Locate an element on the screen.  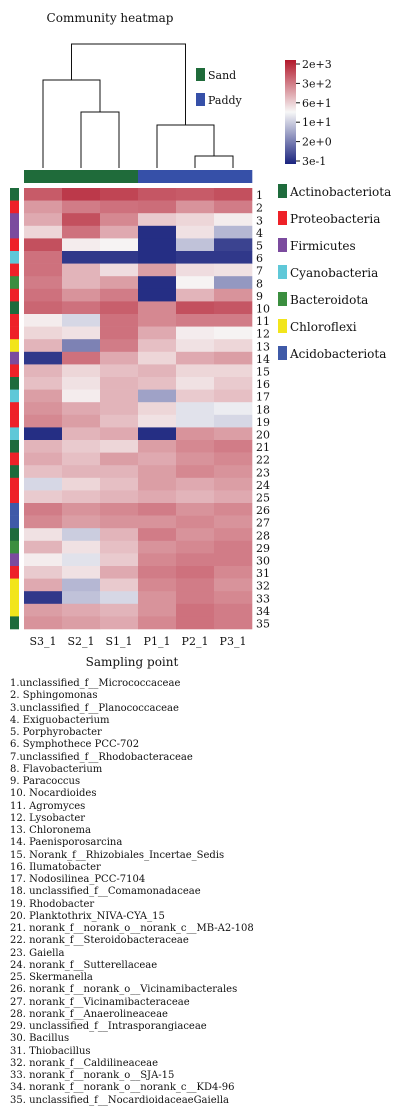
otu-list-item: 23. Gaiella is located at coordinates (37, 953).